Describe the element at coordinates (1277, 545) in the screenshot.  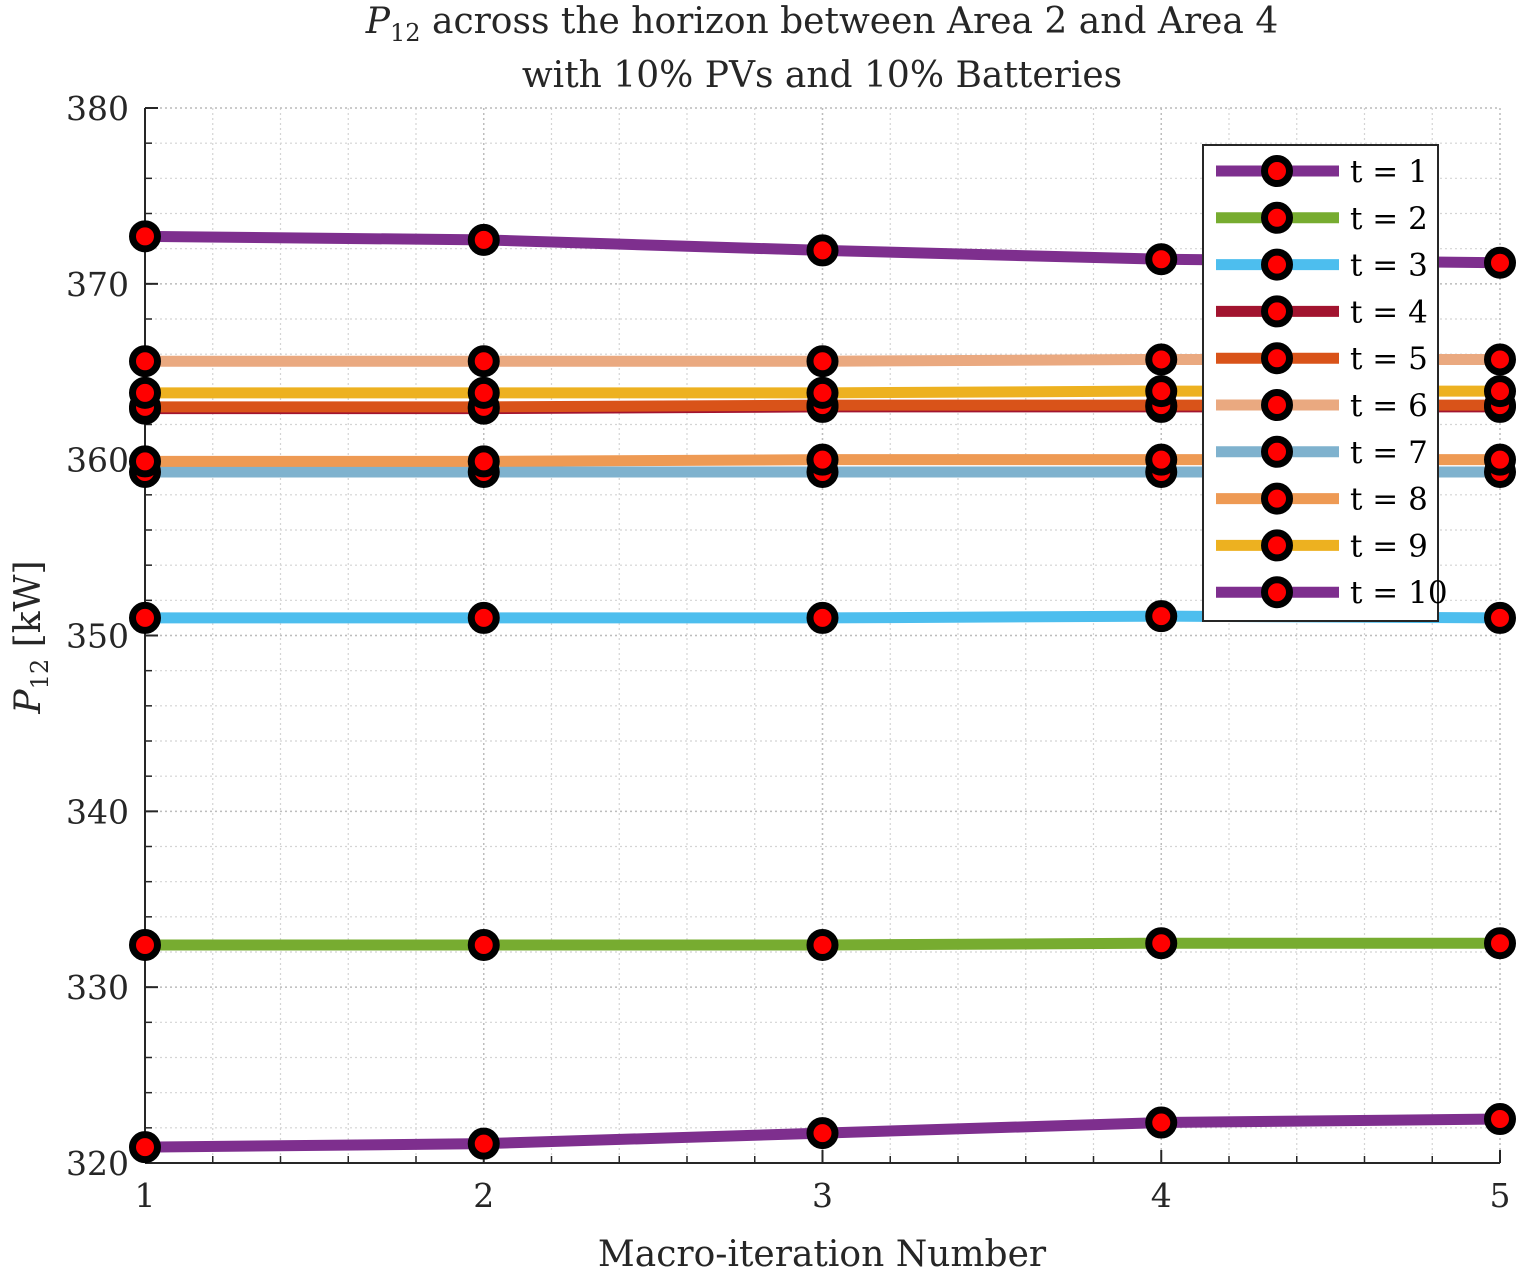
I see `legend-marker-t9` at that location.